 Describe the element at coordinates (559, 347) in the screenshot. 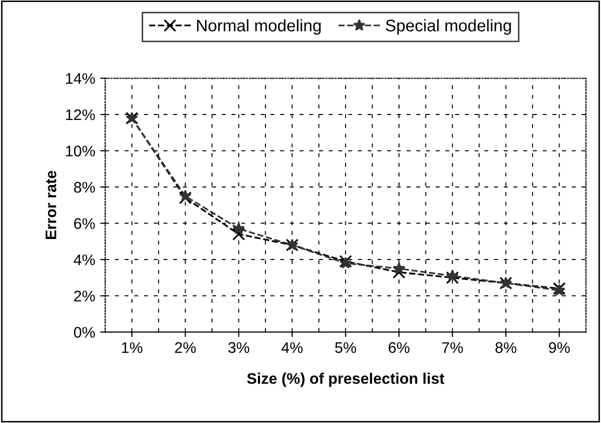

I see `x-tick-label: 9%` at that location.